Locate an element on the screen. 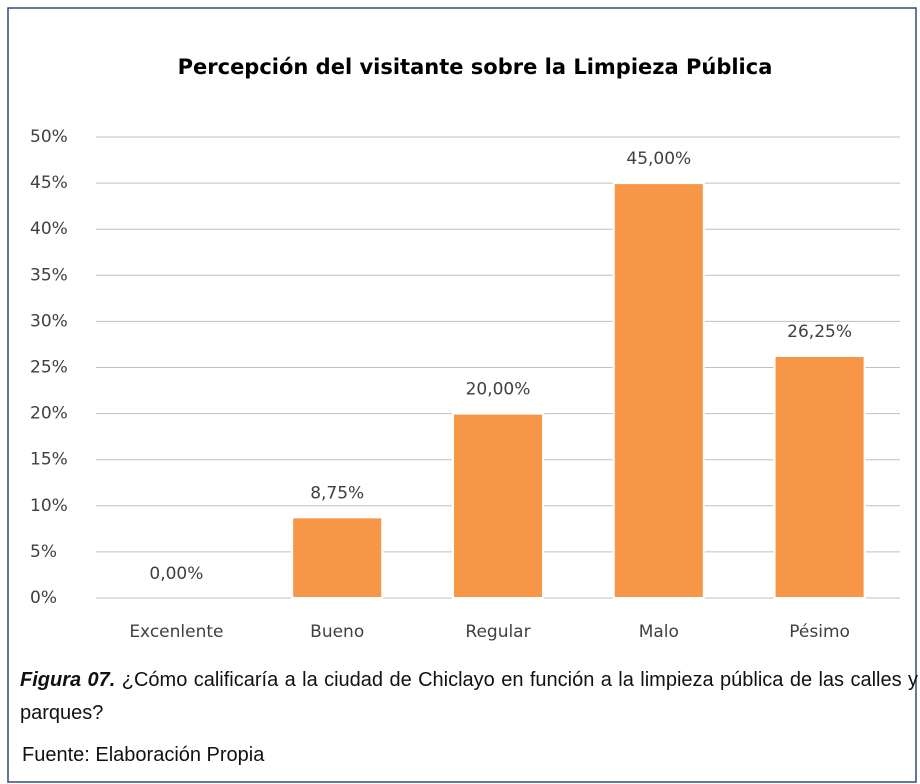  y-tick-label: 45% is located at coordinates (49, 183).